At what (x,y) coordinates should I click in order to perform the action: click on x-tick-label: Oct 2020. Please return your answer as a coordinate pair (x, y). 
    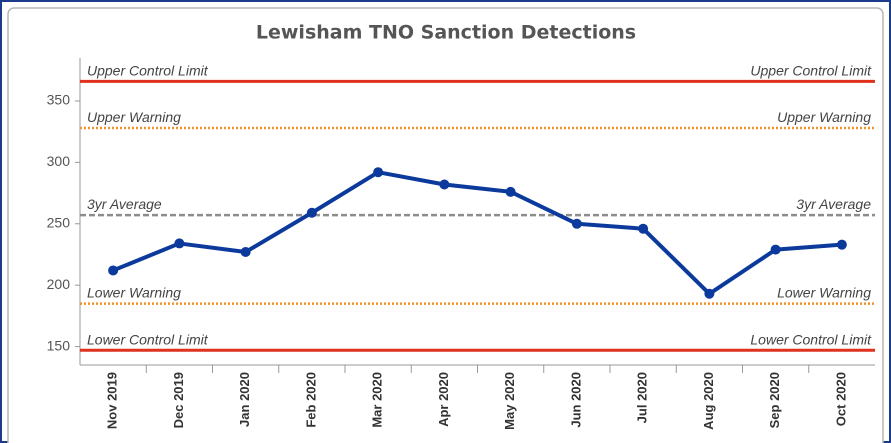
    Looking at the image, I should click on (840, 399).